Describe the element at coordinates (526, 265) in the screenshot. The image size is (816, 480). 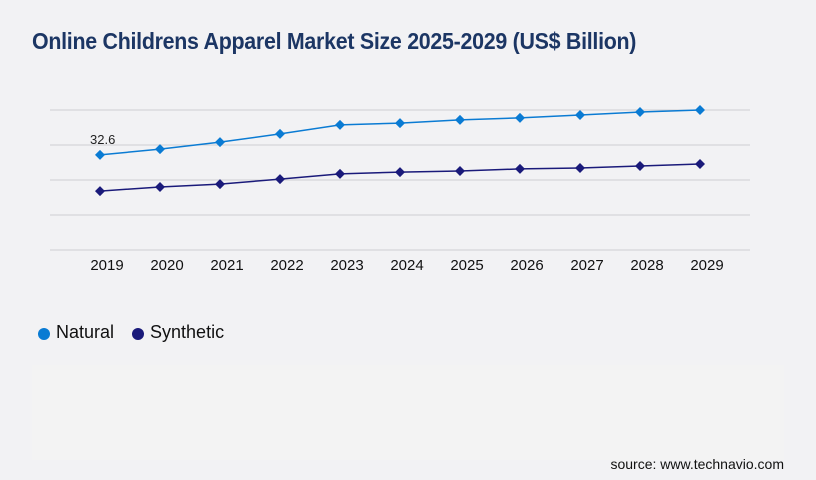
I see `x-tick-label: 2026` at that location.